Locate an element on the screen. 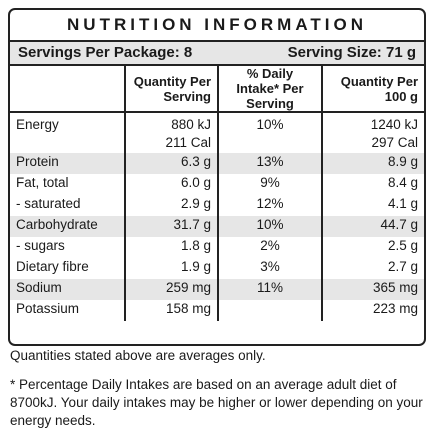 This screenshot has height=440, width=443. nutrient-name: Fat, total is located at coordinates (42, 182).